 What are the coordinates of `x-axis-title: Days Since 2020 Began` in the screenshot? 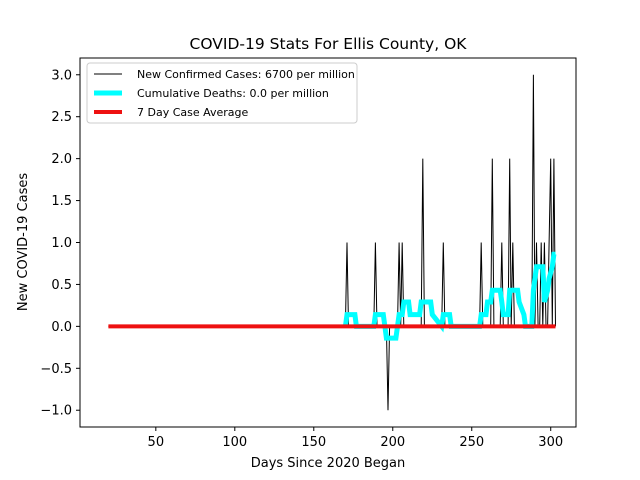 It's located at (328, 463).